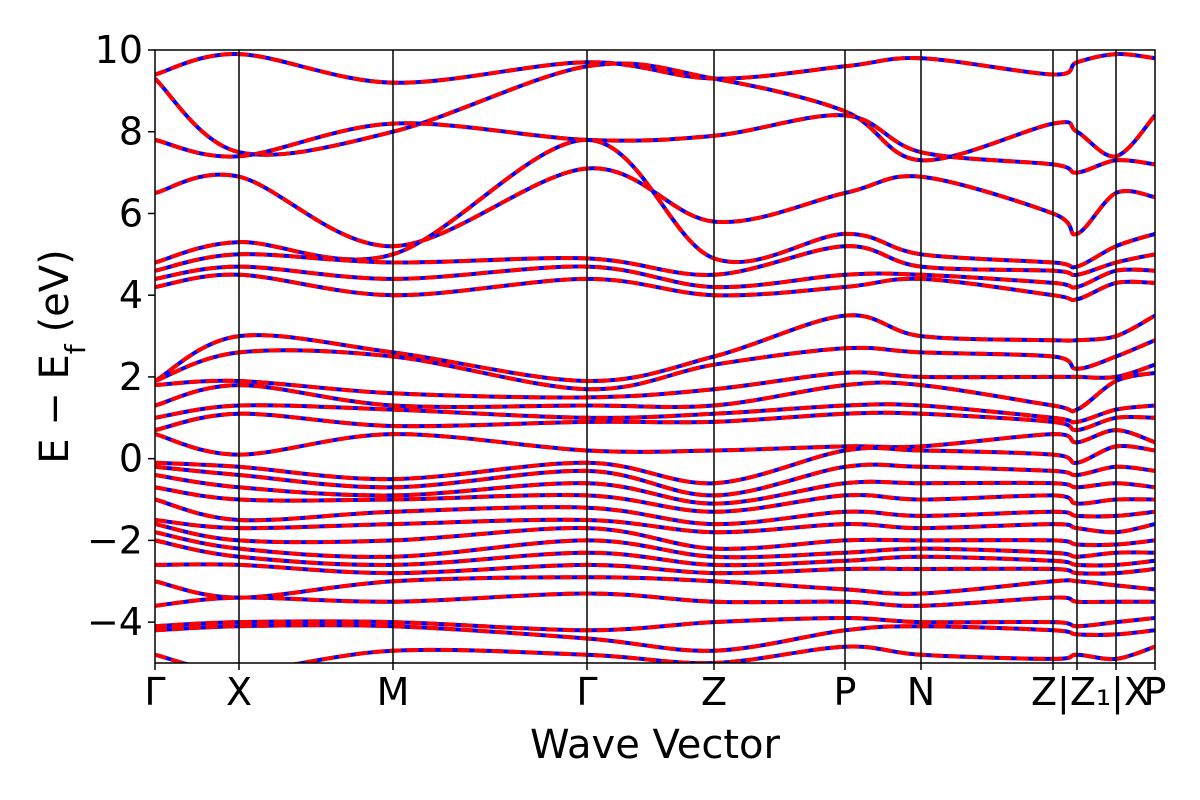 This screenshot has height=800, width=1200. Describe the element at coordinates (55, 290) in the screenshot. I see `y-axis-label-unit: (eV)` at that location.